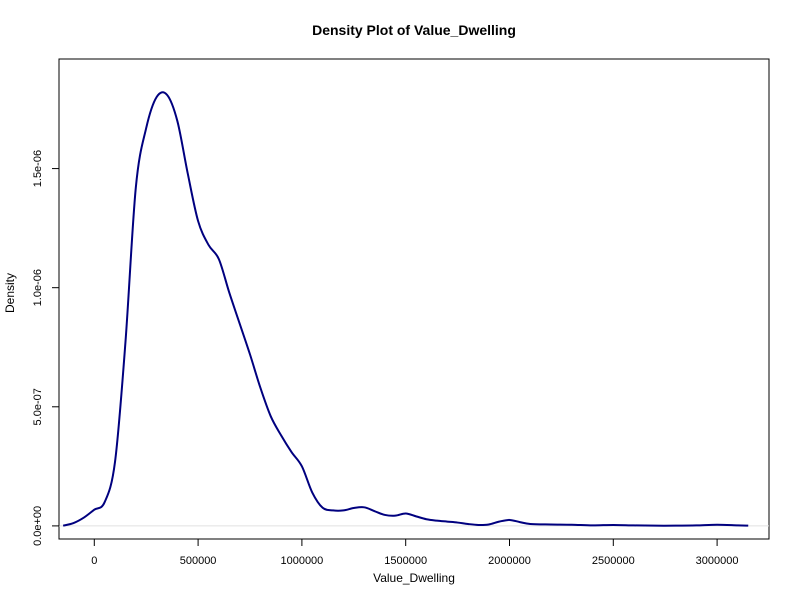  Describe the element at coordinates (38, 526) in the screenshot. I see `y-tick-label: 0.0e+00` at that location.